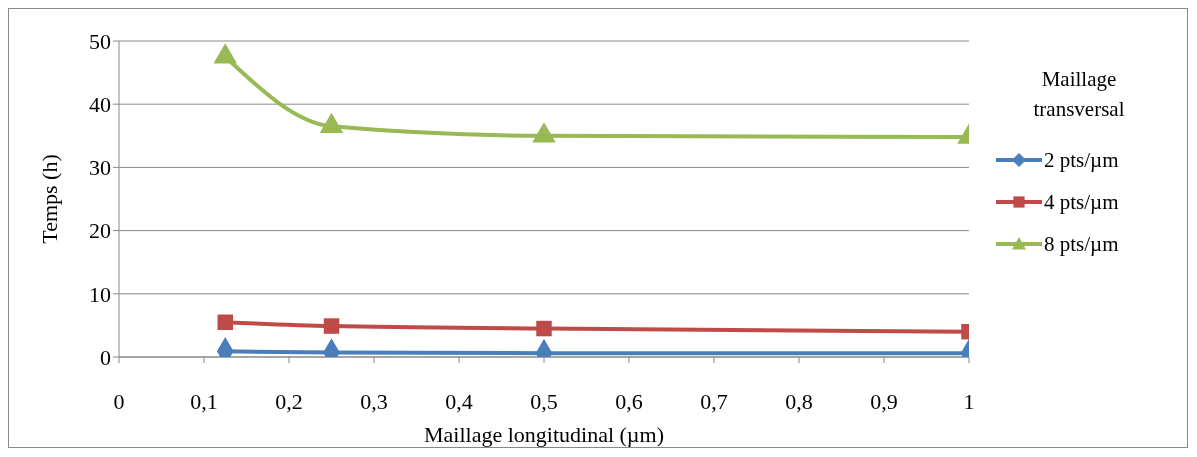  Describe the element at coordinates (100, 231) in the screenshot. I see `y-tick-label: 20` at that location.